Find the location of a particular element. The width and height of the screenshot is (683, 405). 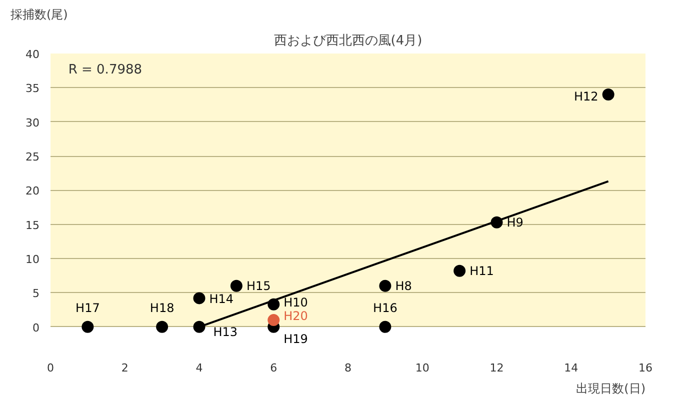

x-tick-label: 0 is located at coordinates (50, 368).